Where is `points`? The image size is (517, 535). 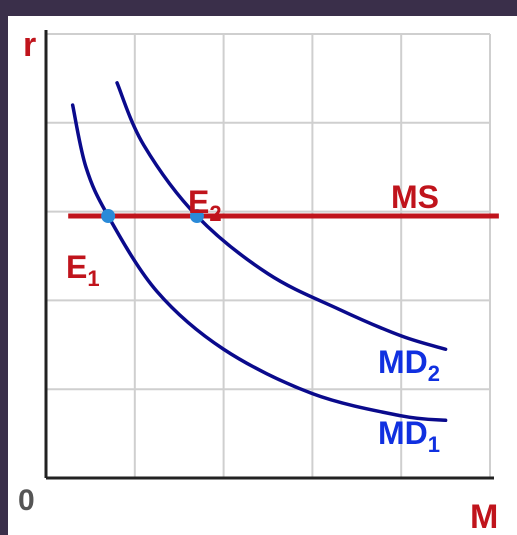
points is located at coordinates (152, 216).